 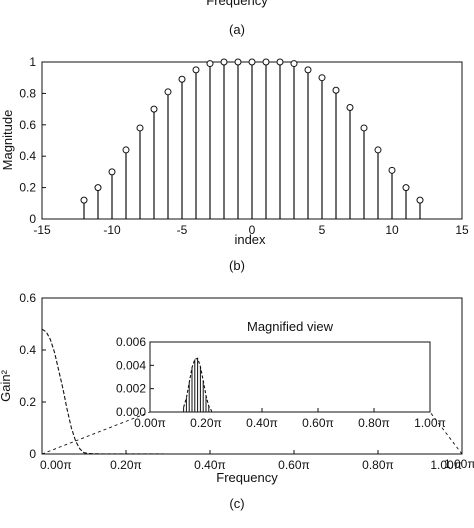 I want to click on inset-x-tick-label: 0.60π, so click(x=318, y=423).